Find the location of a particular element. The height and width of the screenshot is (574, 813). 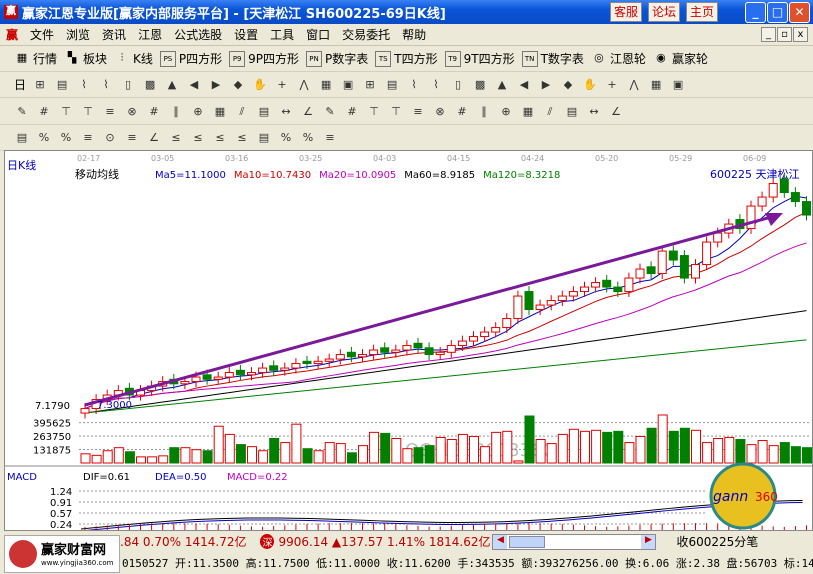

forum-button: 论坛 is located at coordinates (664, 12).